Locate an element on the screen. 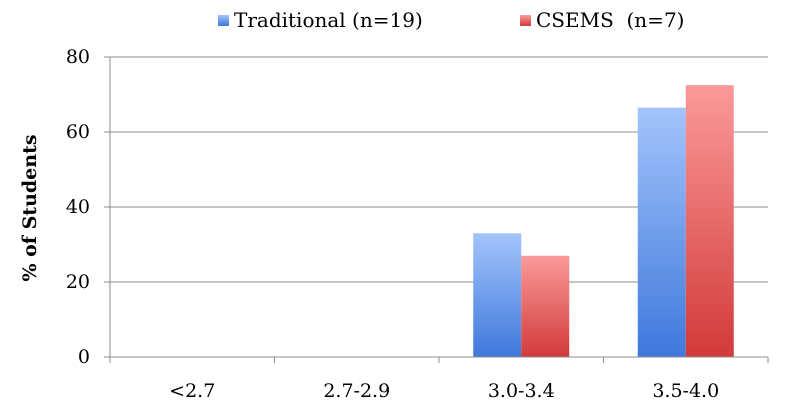  x-tick-label: <2.7 is located at coordinates (192, 391).